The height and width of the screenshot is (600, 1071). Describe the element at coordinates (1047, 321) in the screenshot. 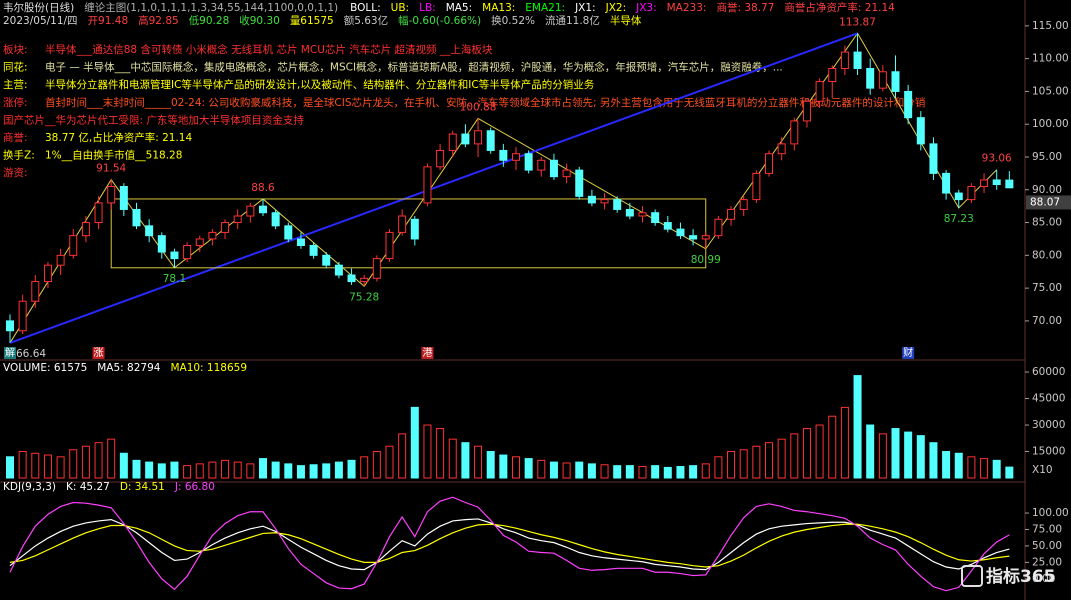

I see `y-tick-label: 70.00` at that location.